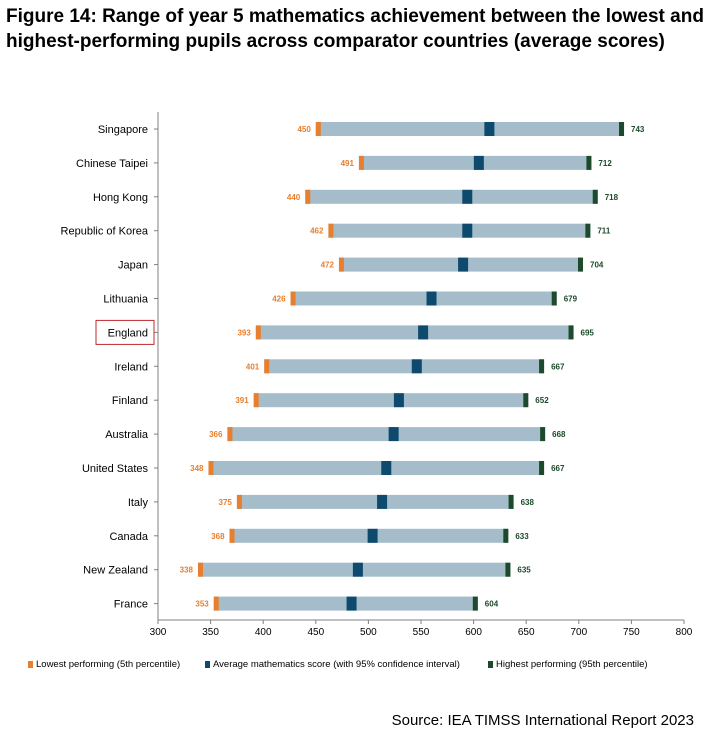 The height and width of the screenshot is (734, 704). I want to click on highest-value-label: 695, so click(588, 332).